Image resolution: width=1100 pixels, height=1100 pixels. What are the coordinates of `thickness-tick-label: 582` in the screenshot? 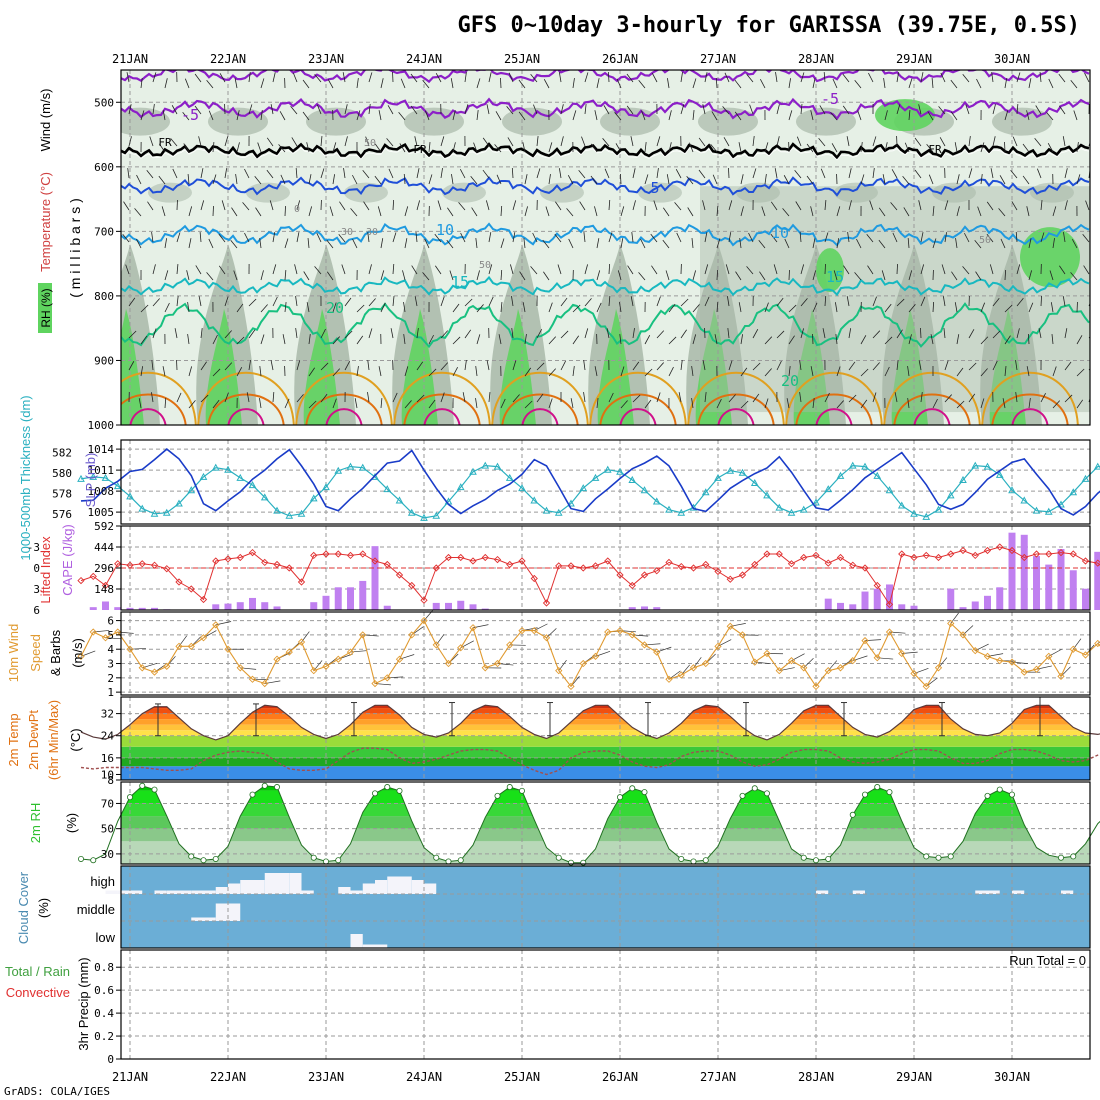 It's located at (62, 452).